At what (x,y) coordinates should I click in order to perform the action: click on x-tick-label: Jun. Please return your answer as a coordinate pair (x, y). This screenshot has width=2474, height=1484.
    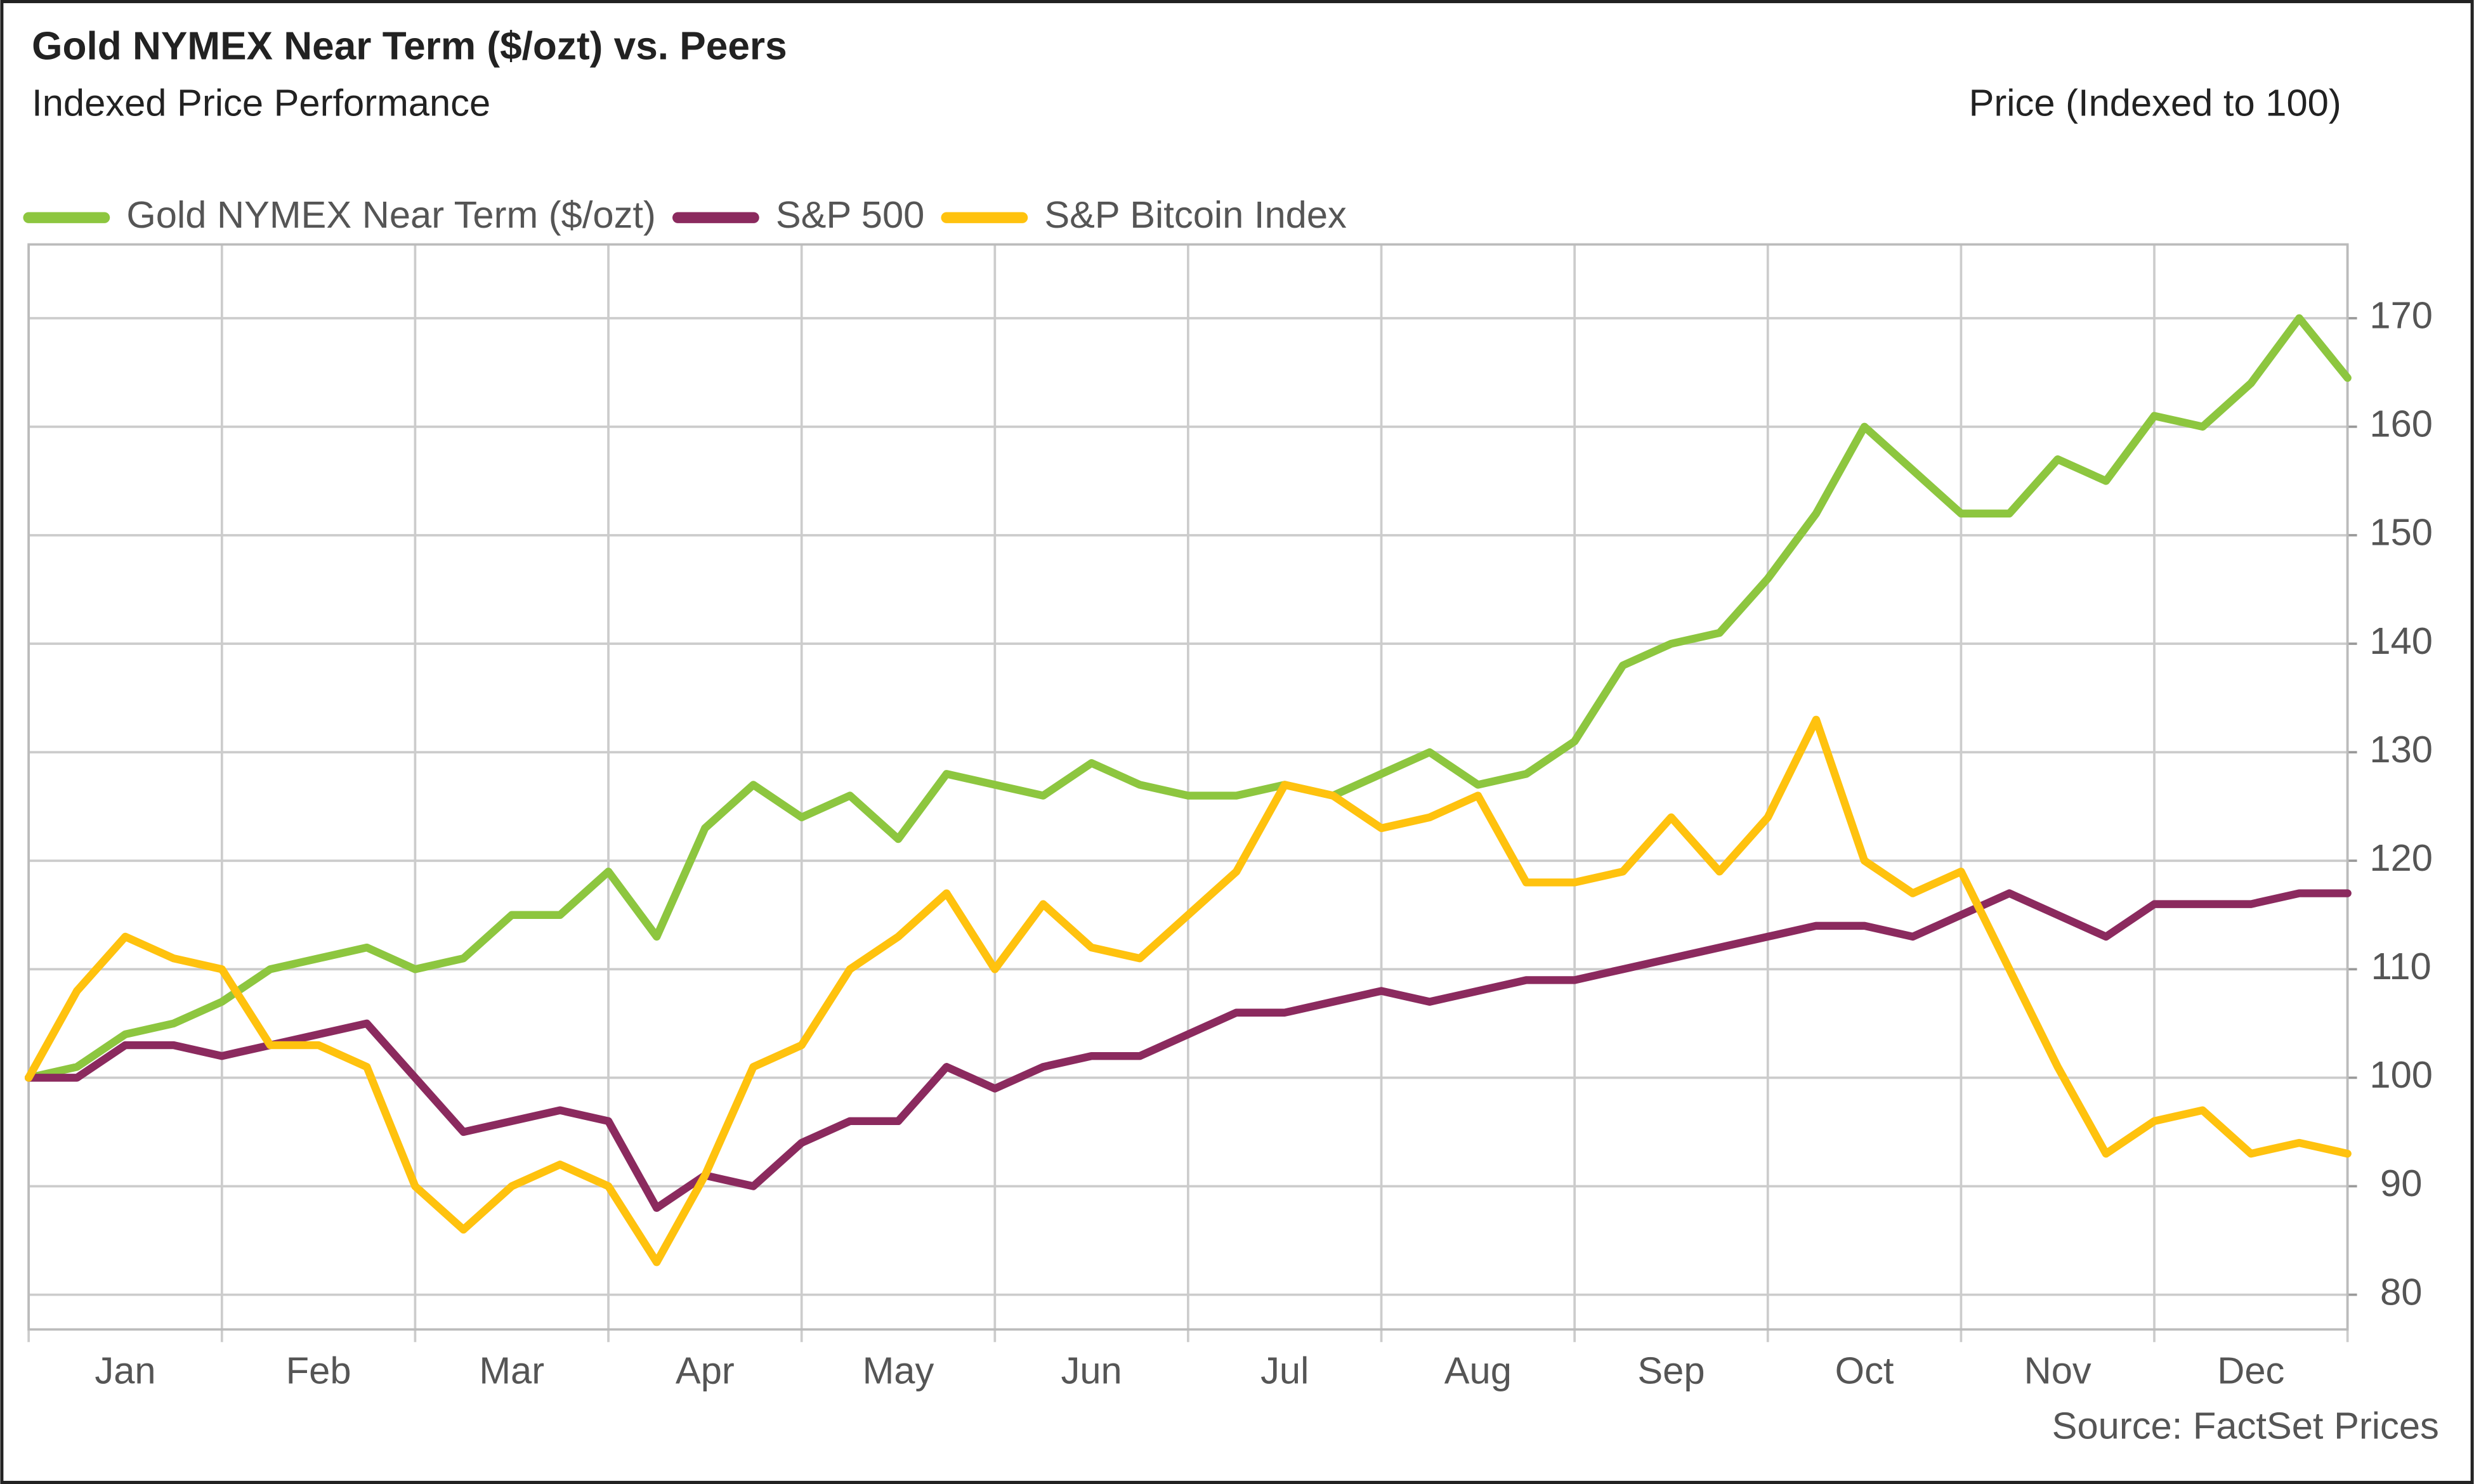
    Looking at the image, I should click on (1091, 1371).